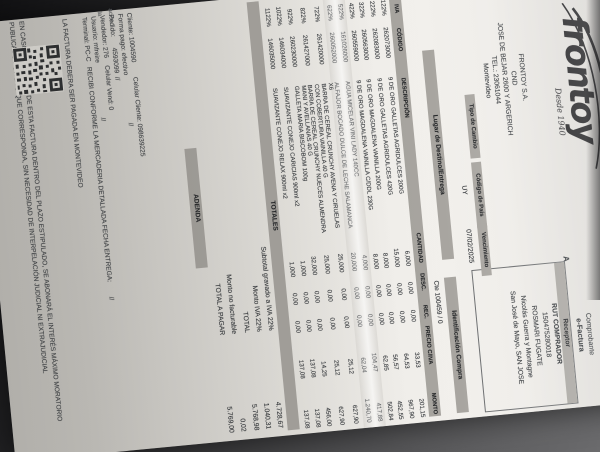 This screenshot has width=600, height=452. Describe the element at coordinates (278, 10) in the screenshot. I see `cell-num: 10` at that location.